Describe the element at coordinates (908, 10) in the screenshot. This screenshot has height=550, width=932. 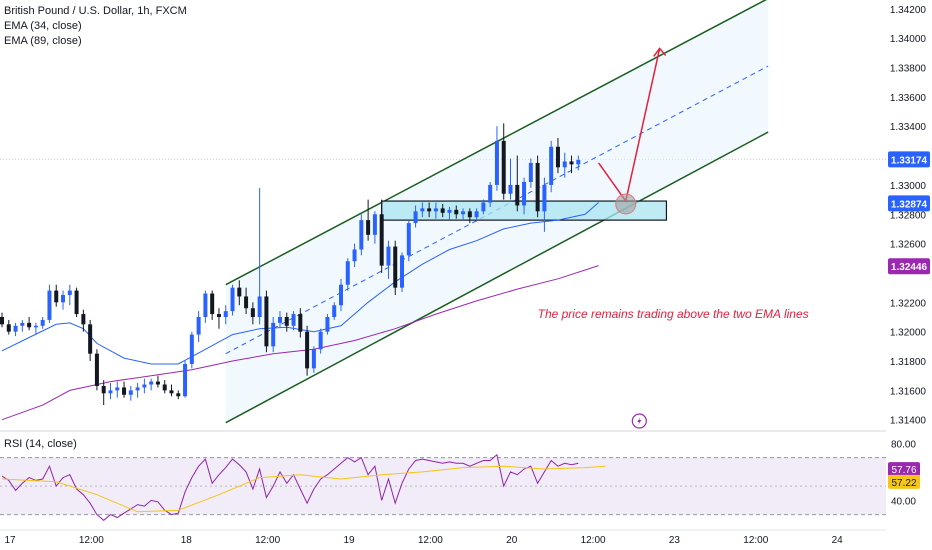
I see `price-tick-label: 1.34200` at that location.